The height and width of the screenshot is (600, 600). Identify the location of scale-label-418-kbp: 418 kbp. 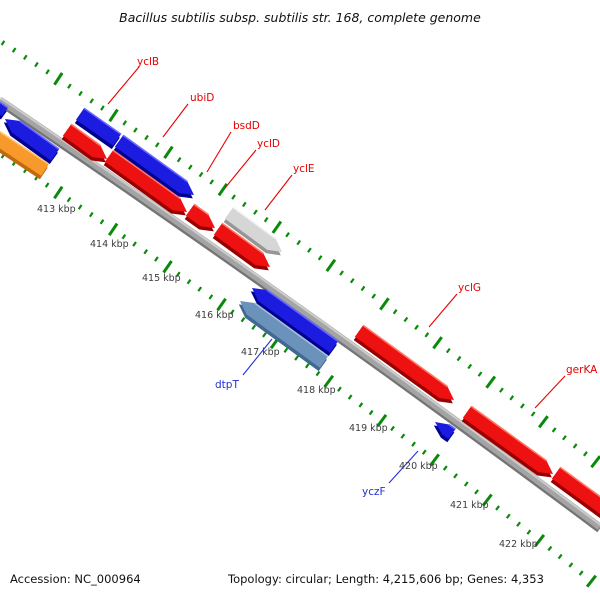
(316, 390).